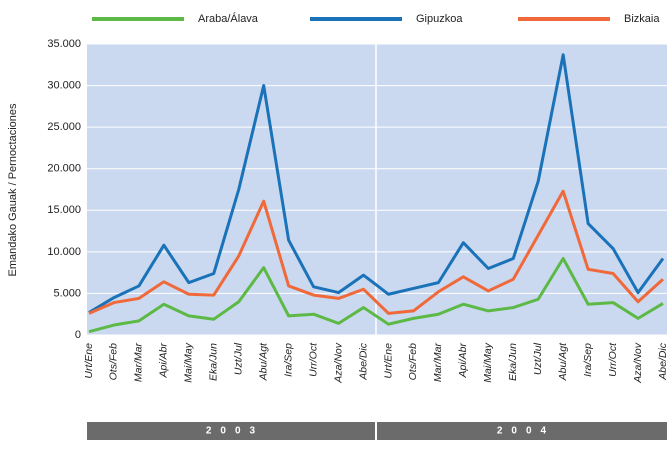 The image size is (667, 457). What do you see at coordinates (376, 295) in the screenshot?
I see `series-line` at bounding box center [376, 295].